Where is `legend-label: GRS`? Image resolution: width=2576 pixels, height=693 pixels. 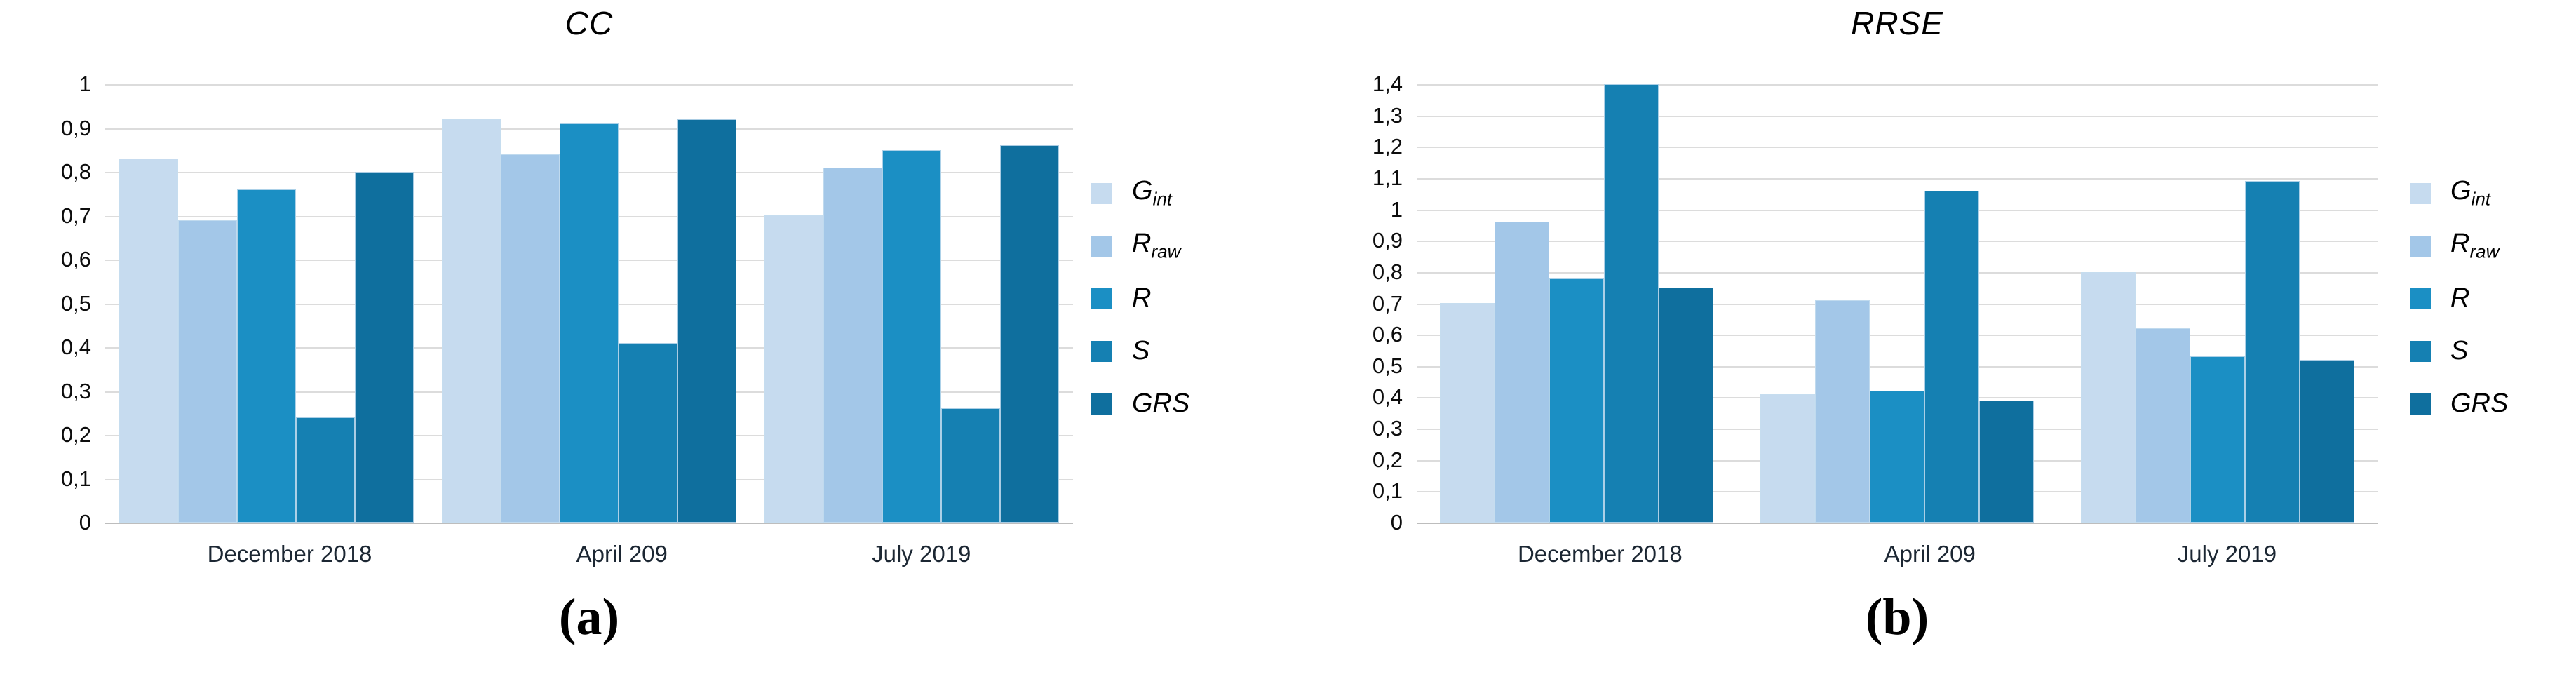
legend-label: GRS is located at coordinates (1161, 403).